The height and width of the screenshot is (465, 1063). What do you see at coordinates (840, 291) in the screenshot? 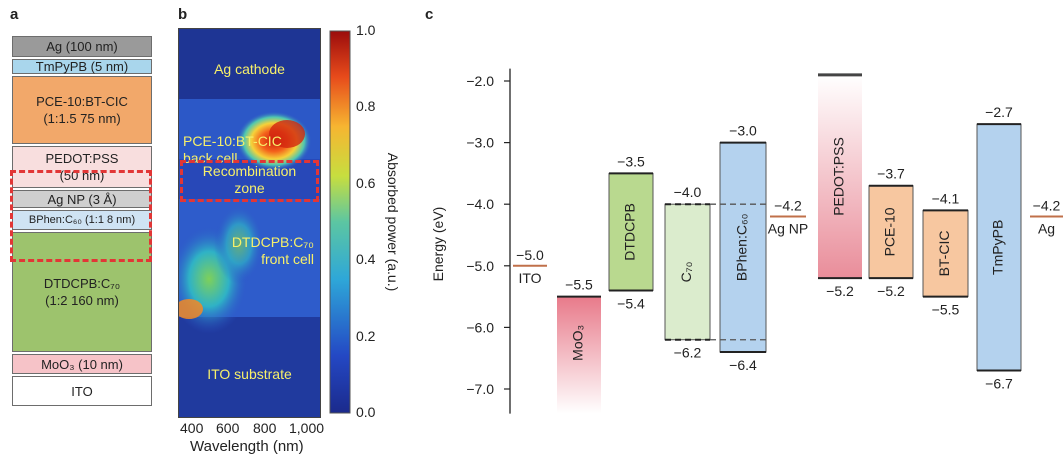
I see `level-6-bottom-label: −5.2` at bounding box center [840, 291].